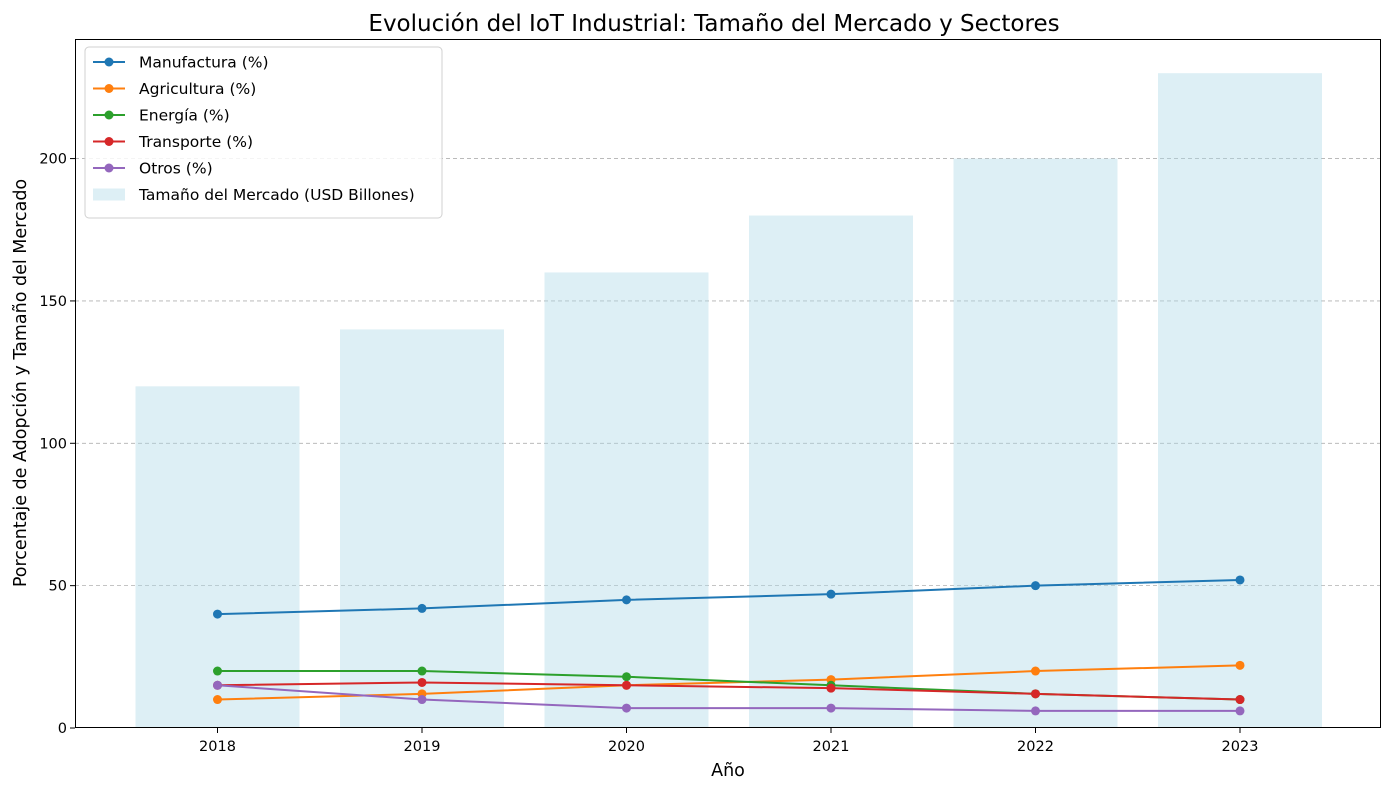 The height and width of the screenshot is (790, 1389). What do you see at coordinates (204, 63) in the screenshot?
I see `legend-label: Manufactura (%)` at bounding box center [204, 63].